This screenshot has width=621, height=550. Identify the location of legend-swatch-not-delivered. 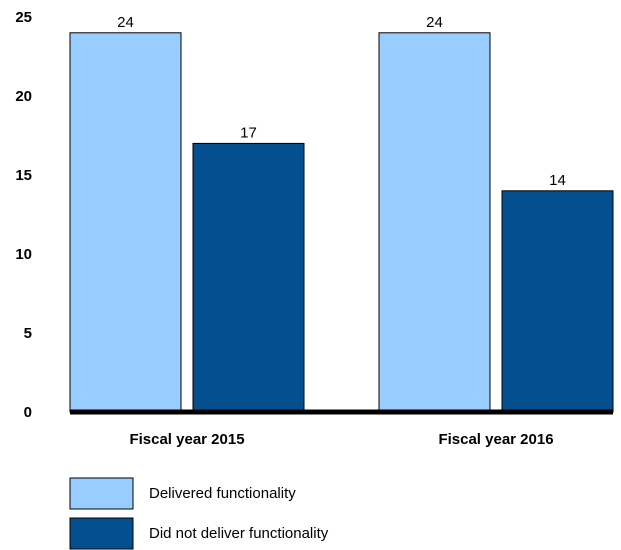
(101, 533).